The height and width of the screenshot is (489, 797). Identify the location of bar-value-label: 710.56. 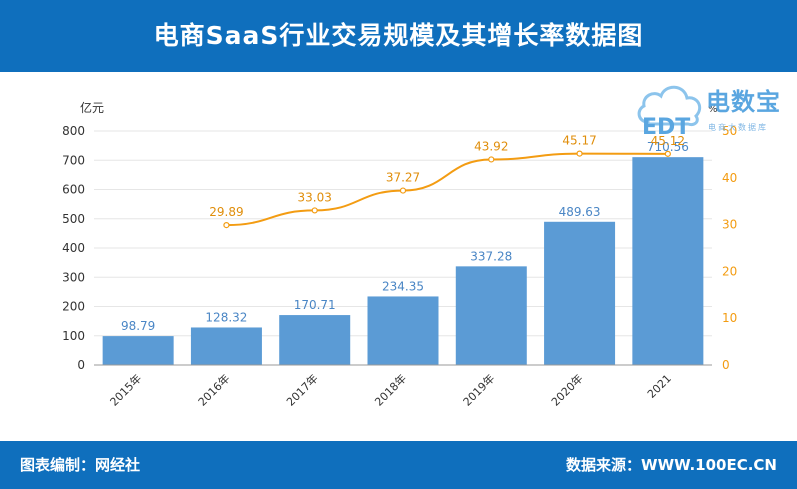
(668, 147).